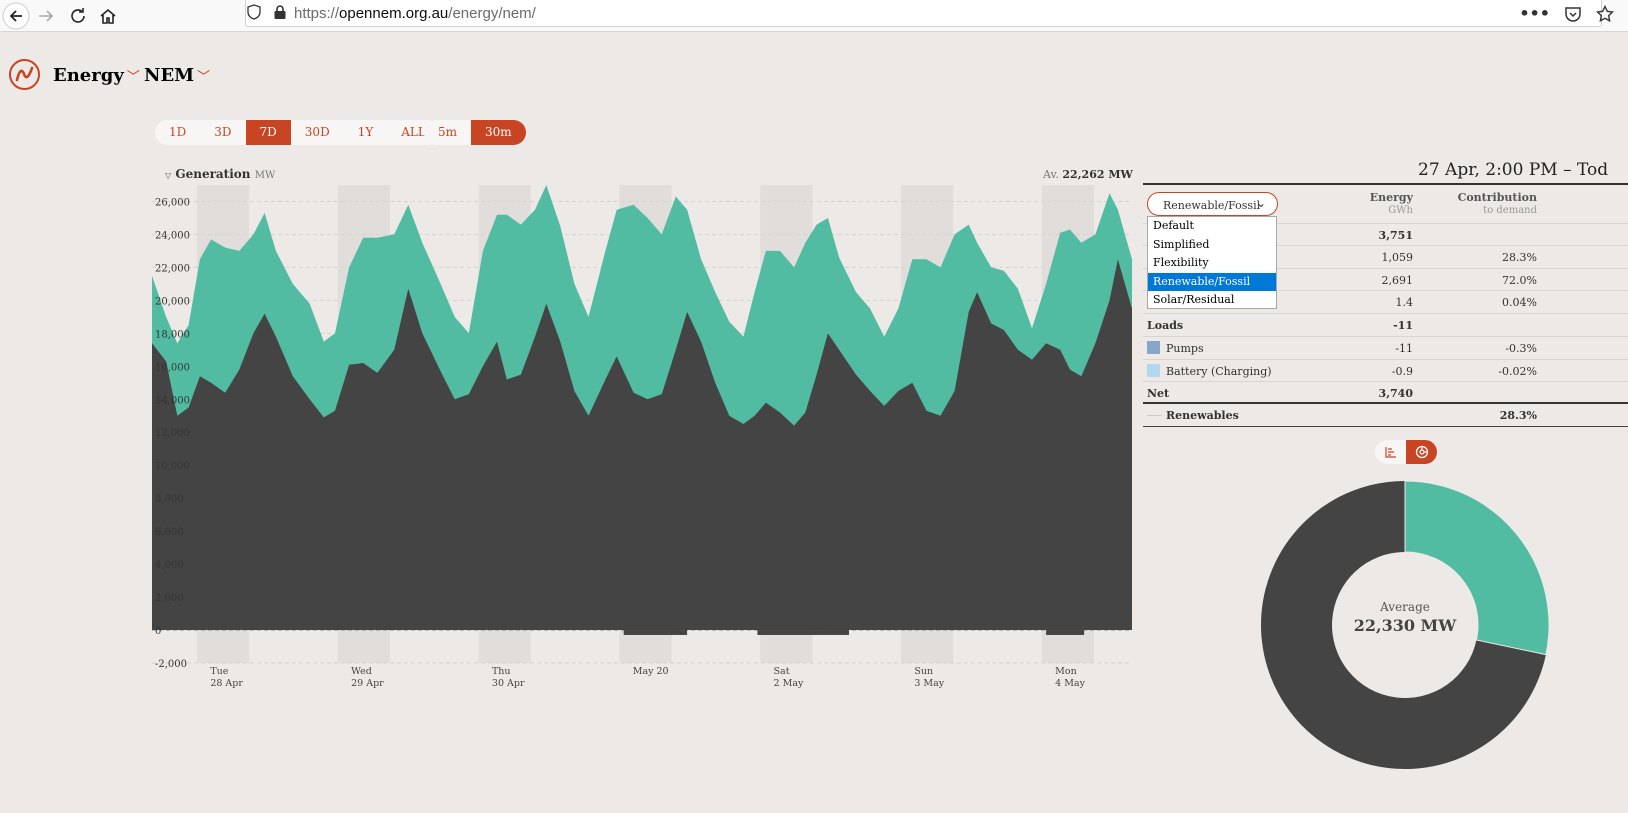 The image size is (1628, 813). Describe the element at coordinates (508, 683) in the screenshot. I see `x-tick-sublabel: 30 Apr` at that location.